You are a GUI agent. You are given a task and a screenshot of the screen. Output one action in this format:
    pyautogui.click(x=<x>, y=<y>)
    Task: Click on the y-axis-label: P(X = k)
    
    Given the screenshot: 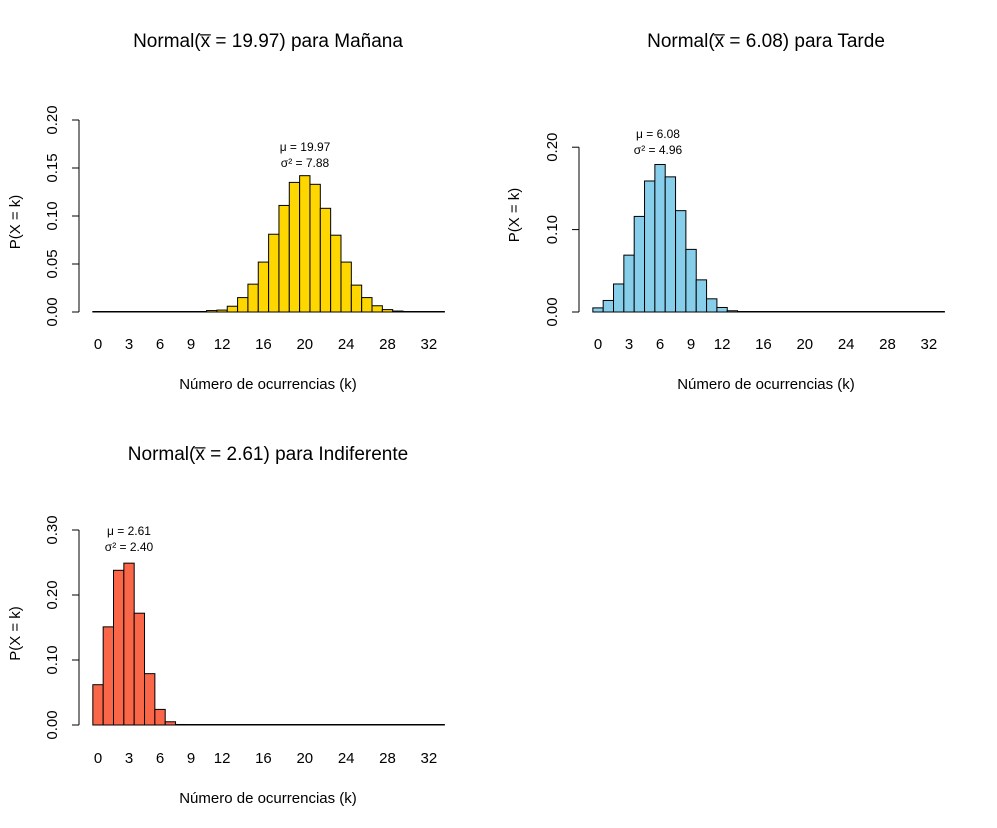 What is the action you would take?
    pyautogui.click(x=15, y=633)
    